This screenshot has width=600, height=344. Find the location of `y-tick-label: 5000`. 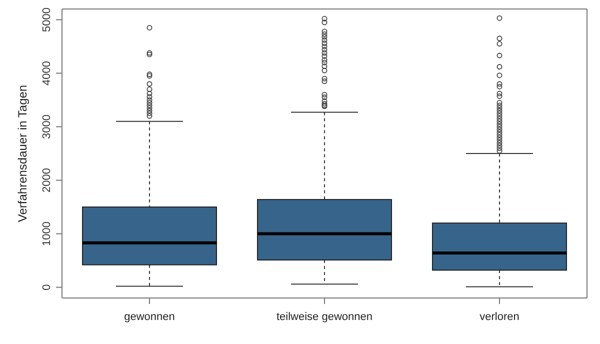

y-tick-label: 5000 is located at coordinates (47, 19).